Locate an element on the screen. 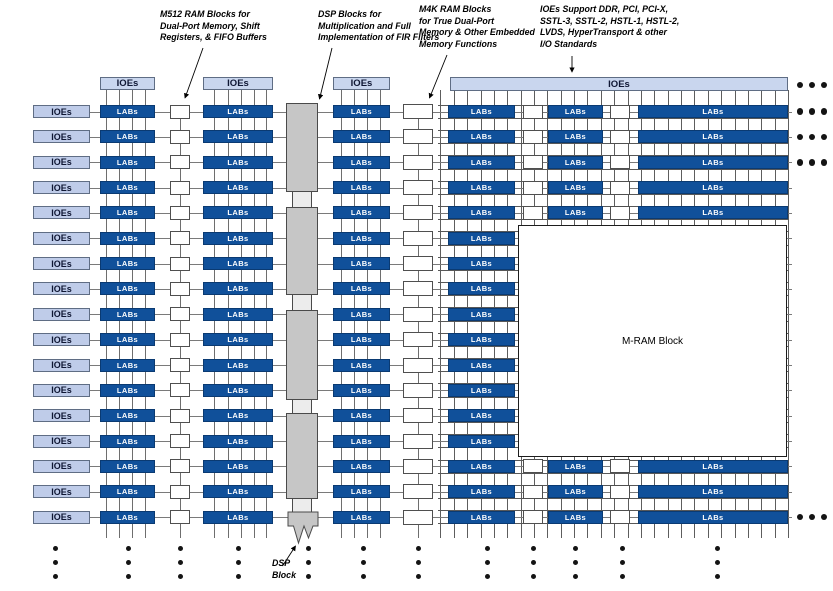 The image size is (833, 591). dsp-block is located at coordinates (302, 456).